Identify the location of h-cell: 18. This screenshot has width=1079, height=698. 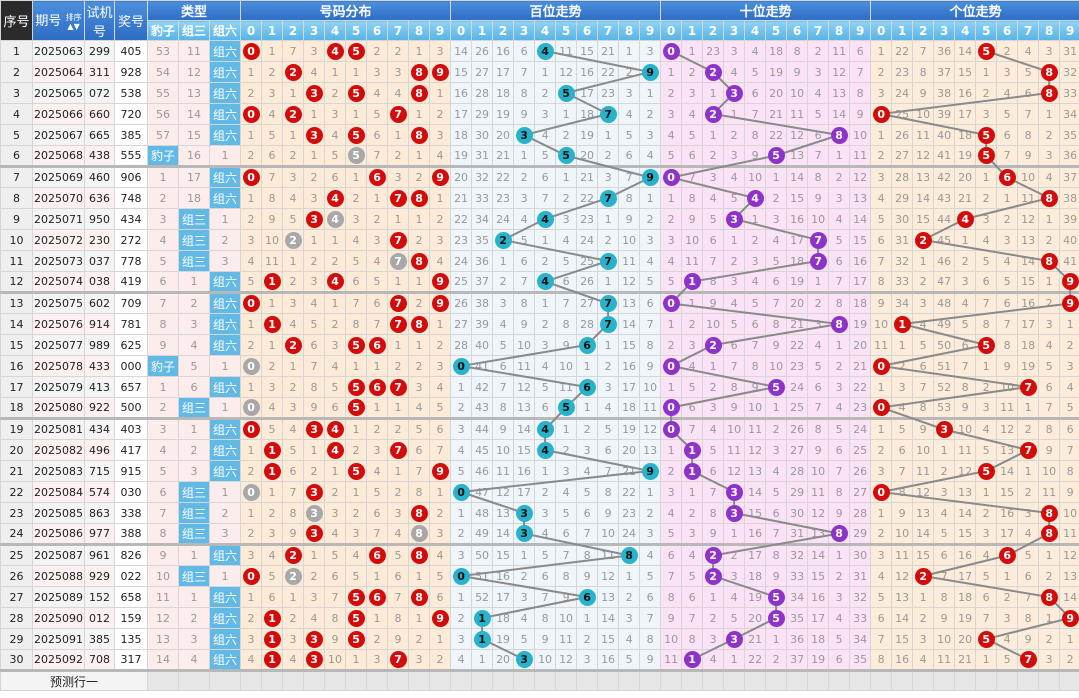
(461, 135).